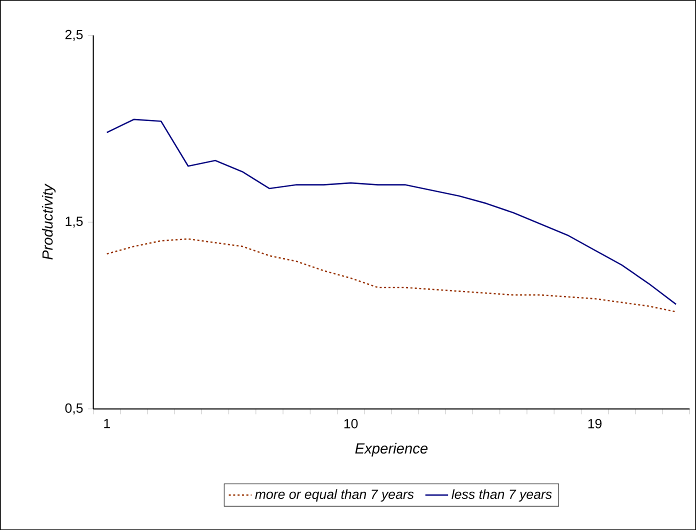 This screenshot has width=696, height=530. What do you see at coordinates (351, 423) in the screenshot?
I see `x-tick-label: 10` at bounding box center [351, 423].